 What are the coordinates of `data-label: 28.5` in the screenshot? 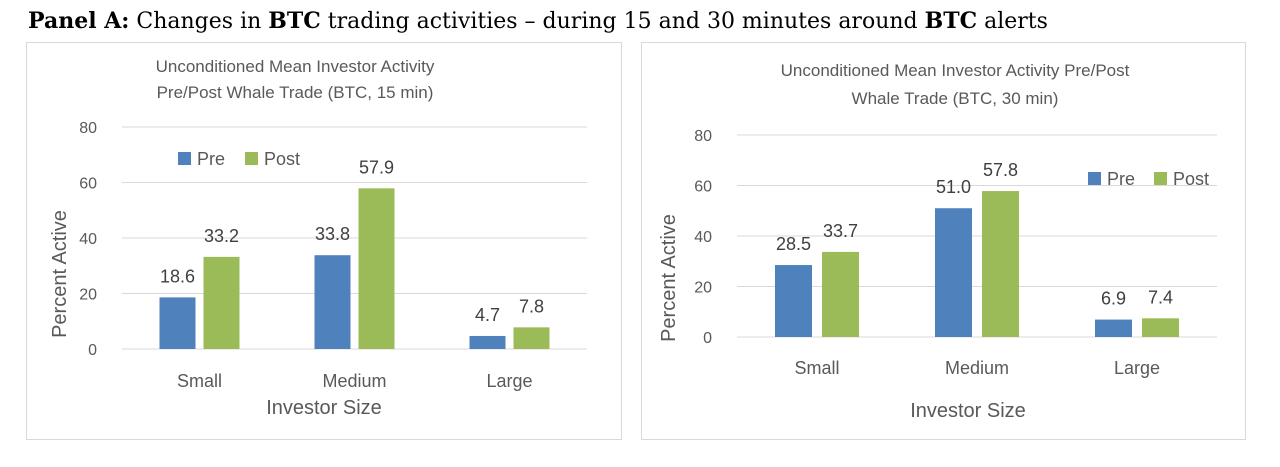 It's located at (793, 244).